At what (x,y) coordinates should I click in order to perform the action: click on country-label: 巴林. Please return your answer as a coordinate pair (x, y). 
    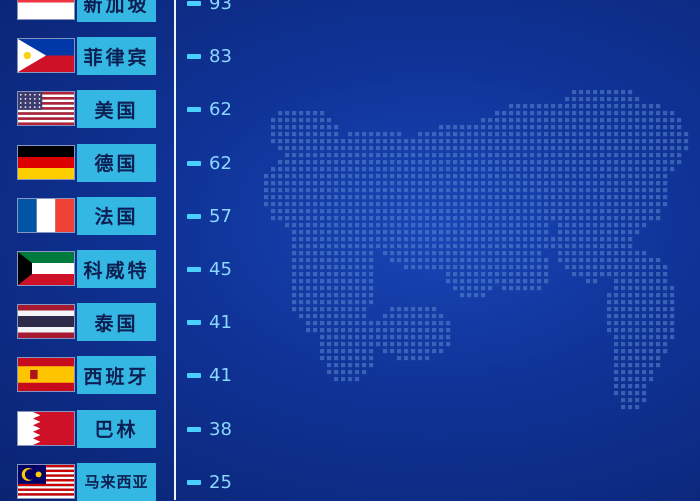
    Looking at the image, I should click on (116, 428).